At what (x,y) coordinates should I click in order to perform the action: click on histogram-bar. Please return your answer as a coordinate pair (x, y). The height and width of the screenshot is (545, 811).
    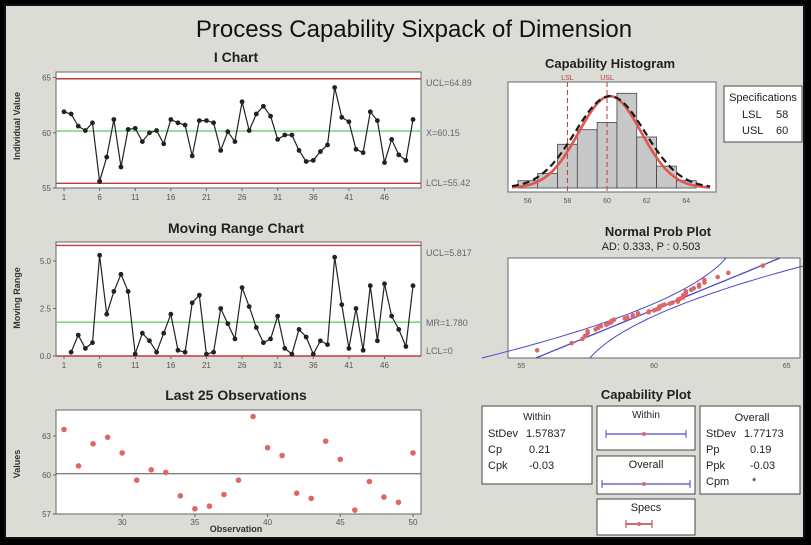
    Looking at the image, I should click on (646, 162).